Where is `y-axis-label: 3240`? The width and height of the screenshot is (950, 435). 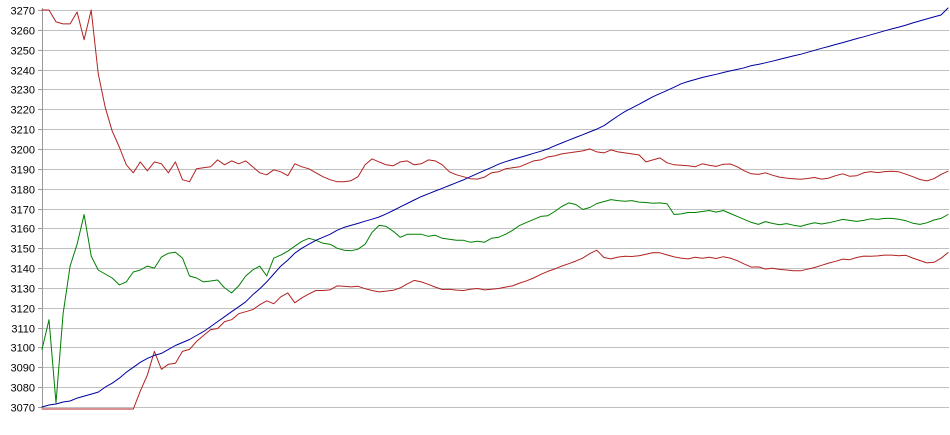
y-axis-label: 3240 is located at coordinates (23, 72).